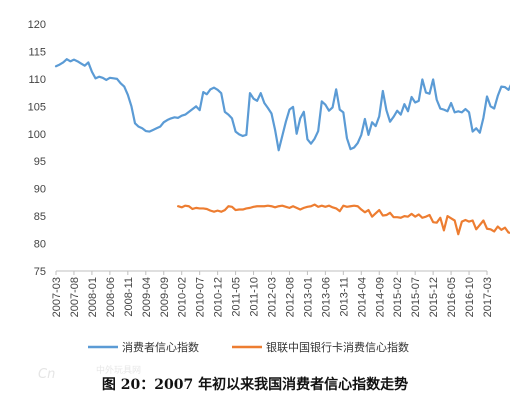  Describe the element at coordinates (37, 52) in the screenshot. I see `y-tick-label: 115` at that location.